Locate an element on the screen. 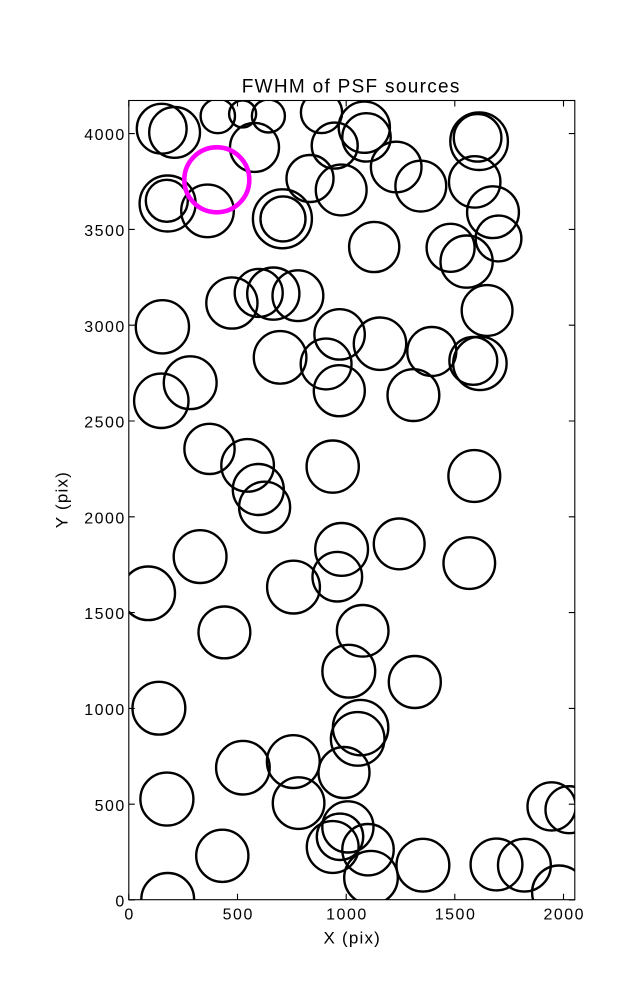  svg-text: FWHM of PSF sources is located at coordinates (351, 87).